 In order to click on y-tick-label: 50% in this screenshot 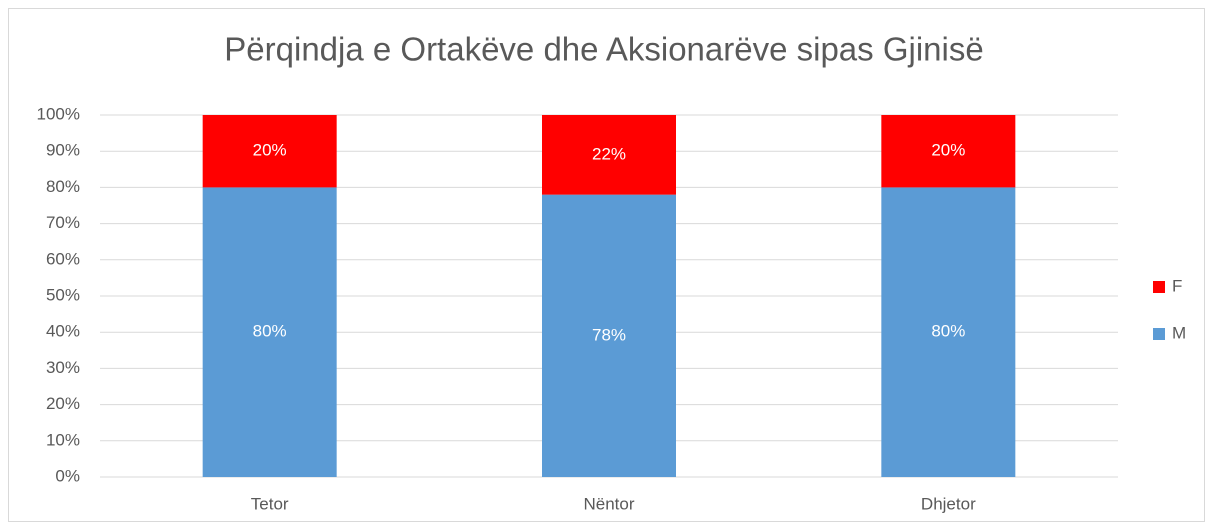, I will do `click(63, 294)`.